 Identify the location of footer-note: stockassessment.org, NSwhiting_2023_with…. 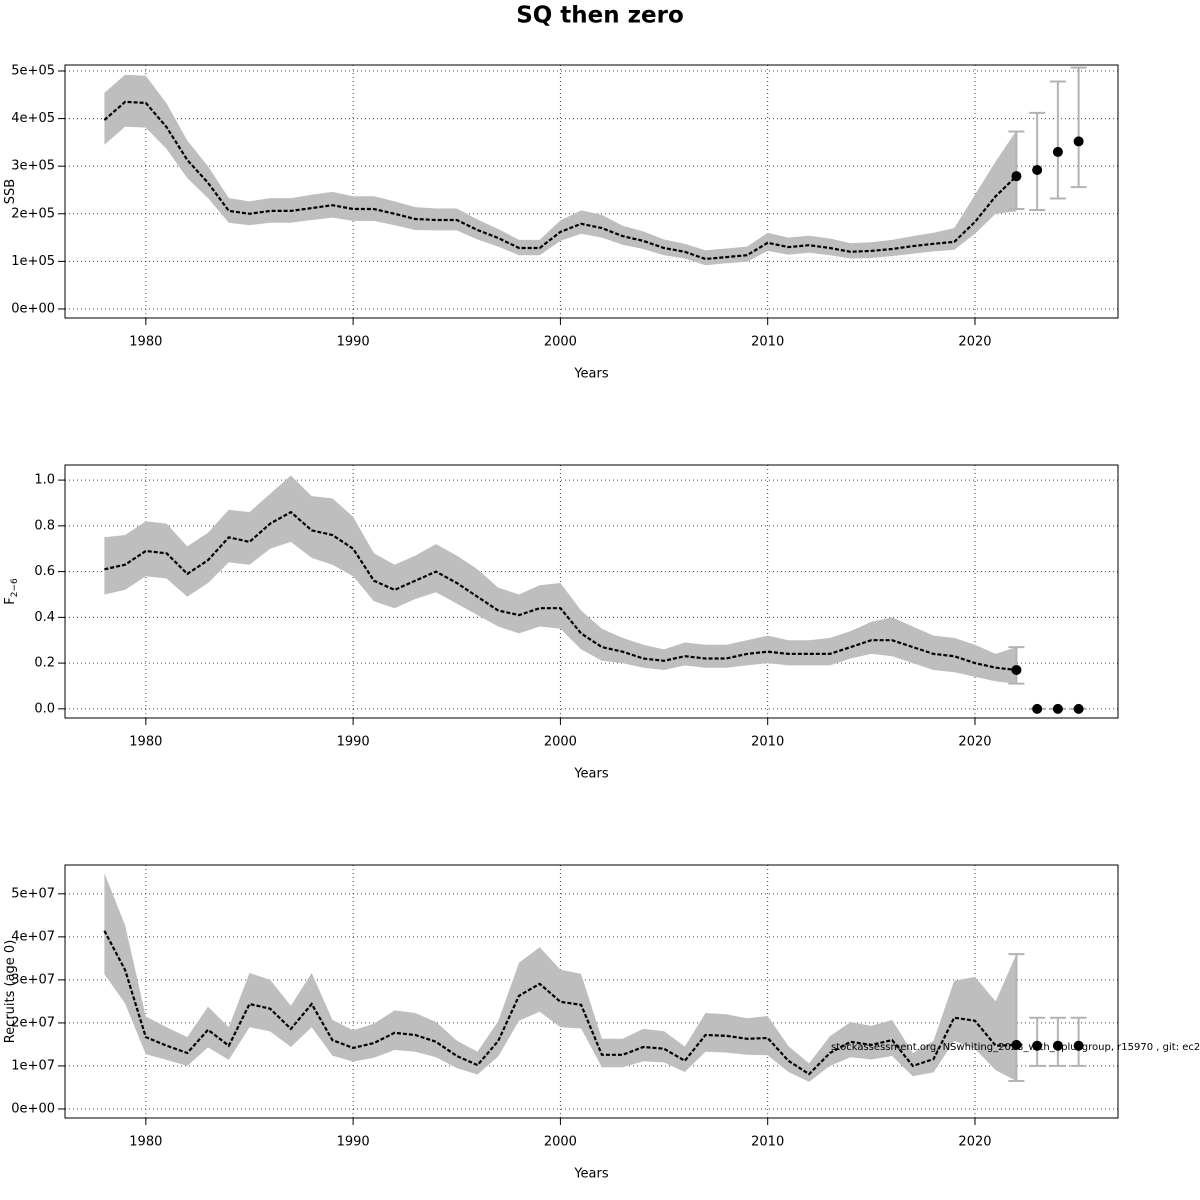
(1015, 1047).